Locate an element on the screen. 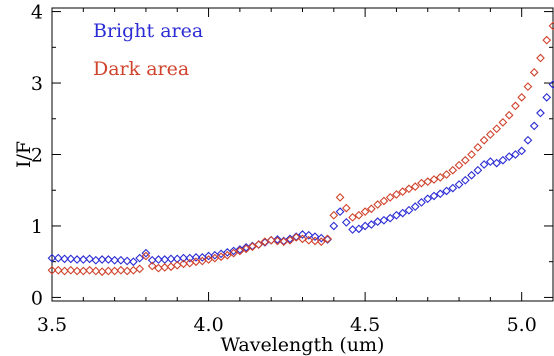 Image resolution: width=554 pixels, height=356 pixels. x-axis-title: Wavelength (um) is located at coordinates (303, 345).